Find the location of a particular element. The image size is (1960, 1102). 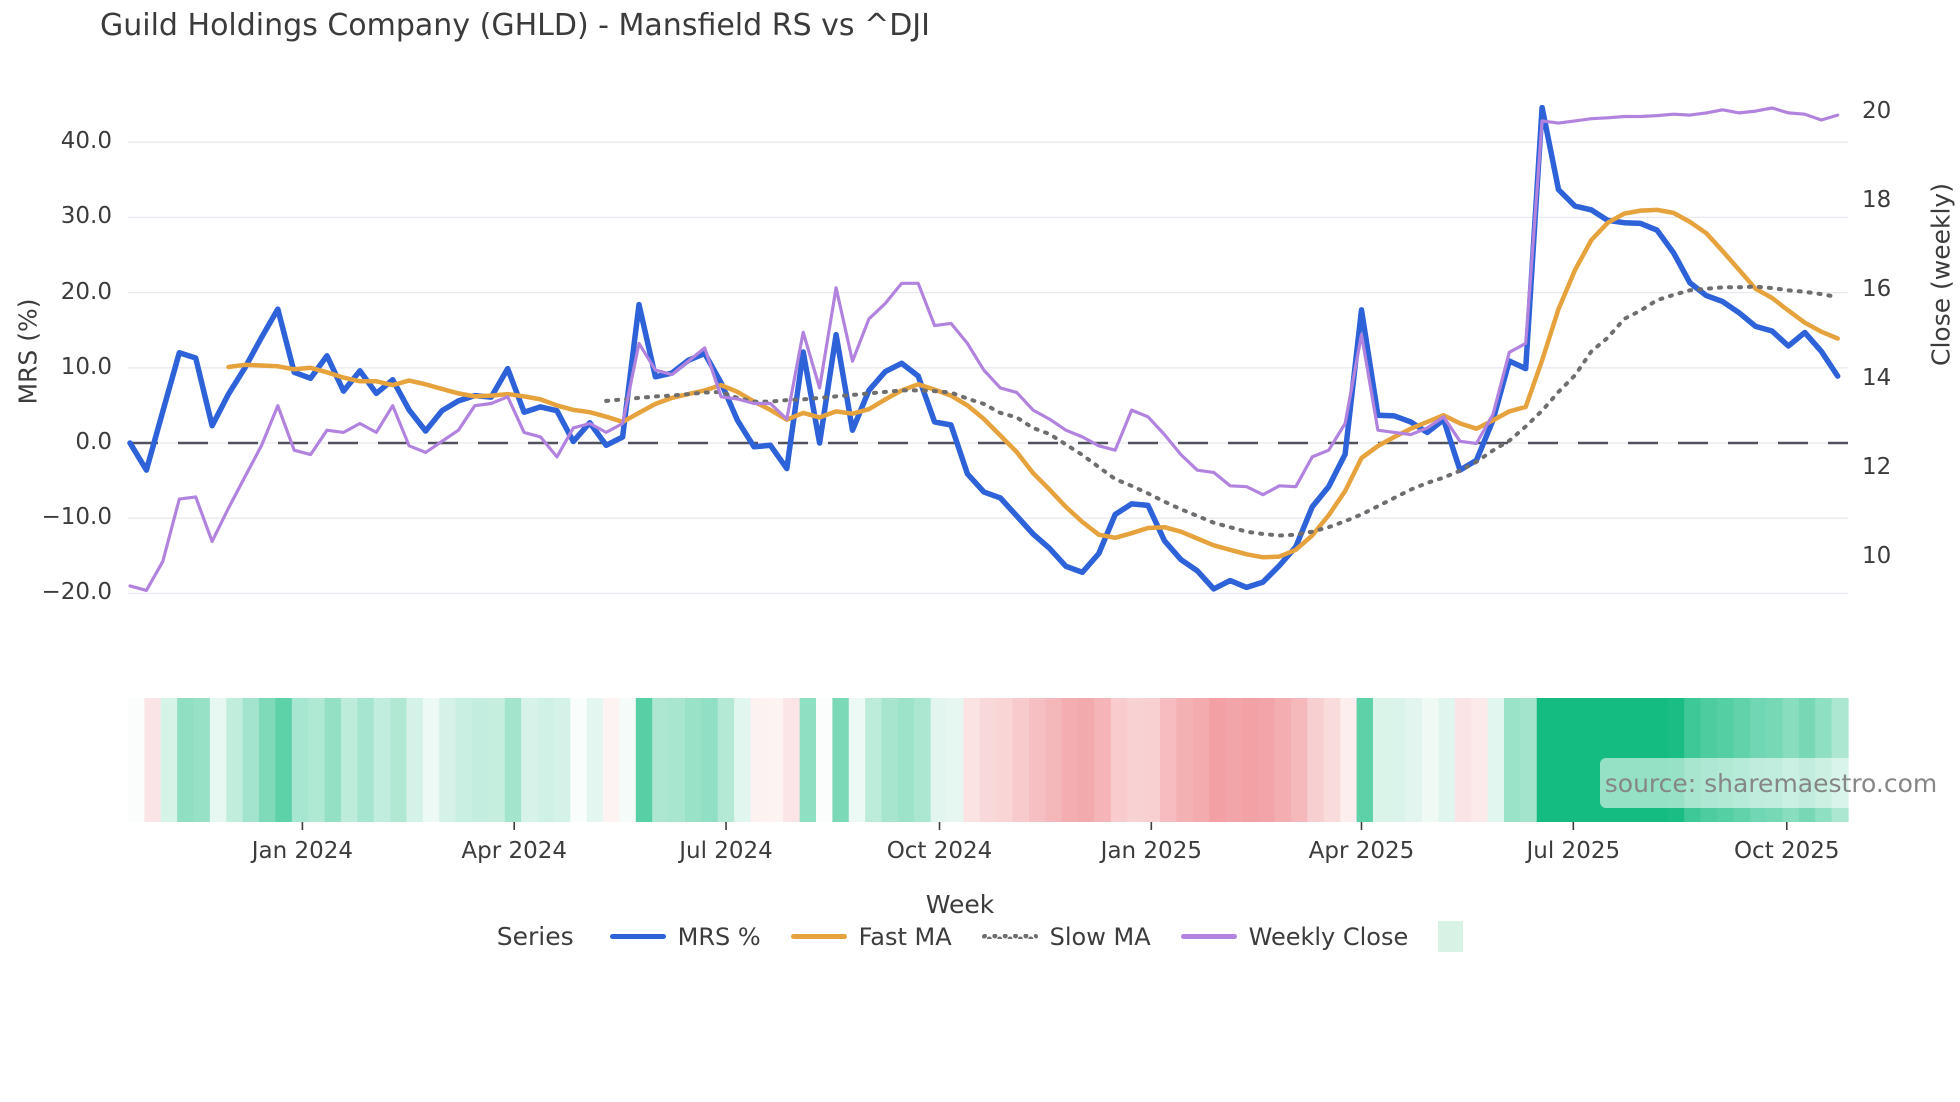

x-tick-label: Oct 2024 is located at coordinates (939, 851).